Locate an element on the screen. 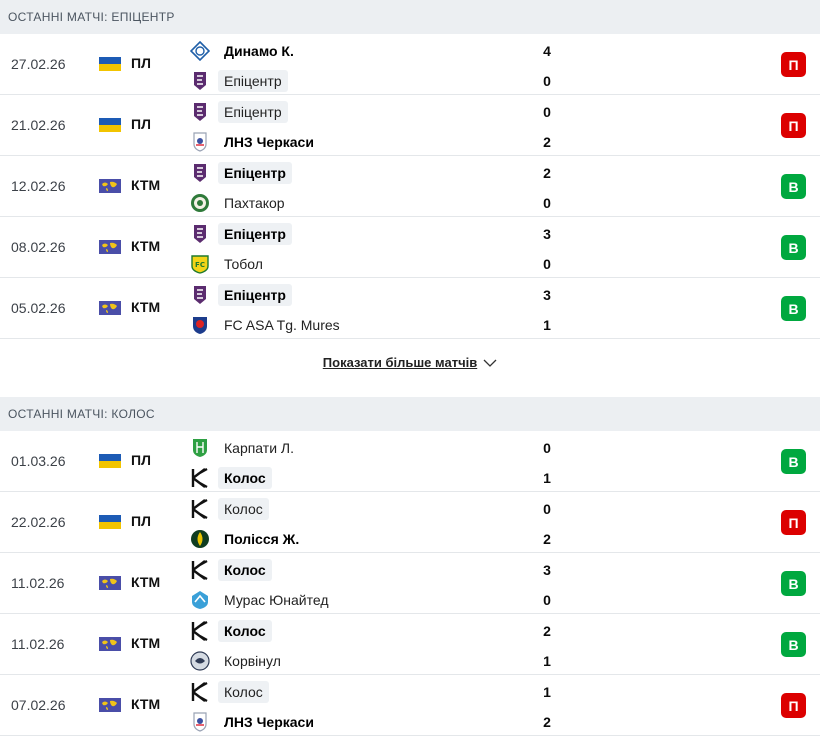 The image size is (820, 745). away-team: FC Тобол is located at coordinates (228, 264).